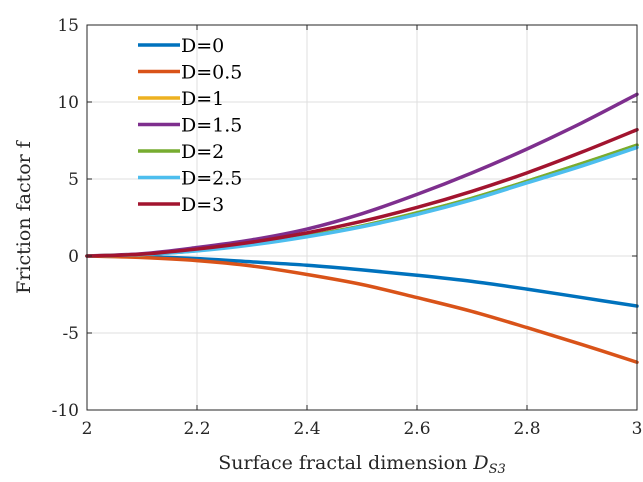 Image resolution: width=643 pixels, height=482 pixels. What do you see at coordinates (68, 26) in the screenshot?
I see `y-tick-label: 15` at bounding box center [68, 26].